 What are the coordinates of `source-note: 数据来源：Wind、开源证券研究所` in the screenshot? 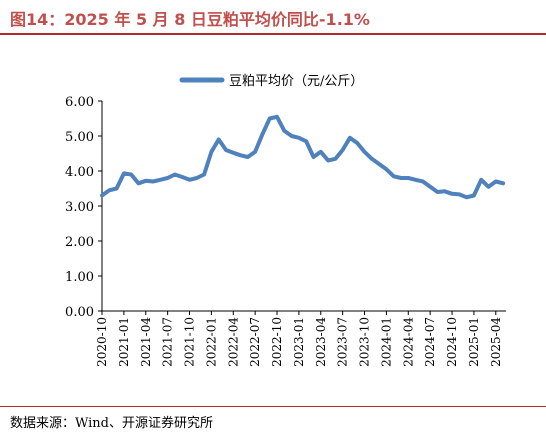 It's located at (111, 423).